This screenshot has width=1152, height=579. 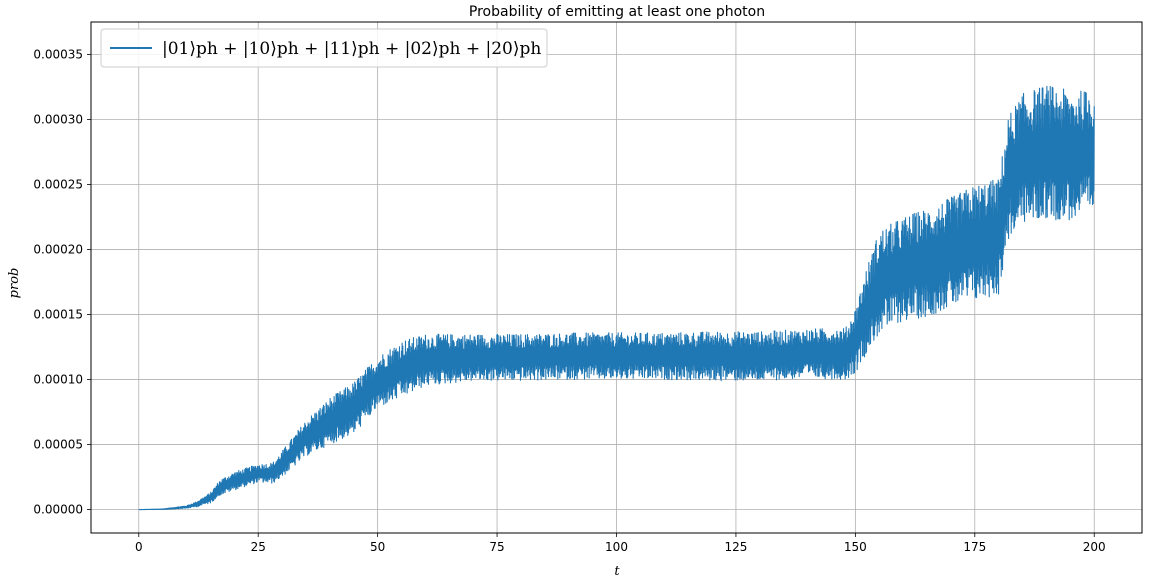 What do you see at coordinates (139, 547) in the screenshot?
I see `x-tick-label: 0` at bounding box center [139, 547].